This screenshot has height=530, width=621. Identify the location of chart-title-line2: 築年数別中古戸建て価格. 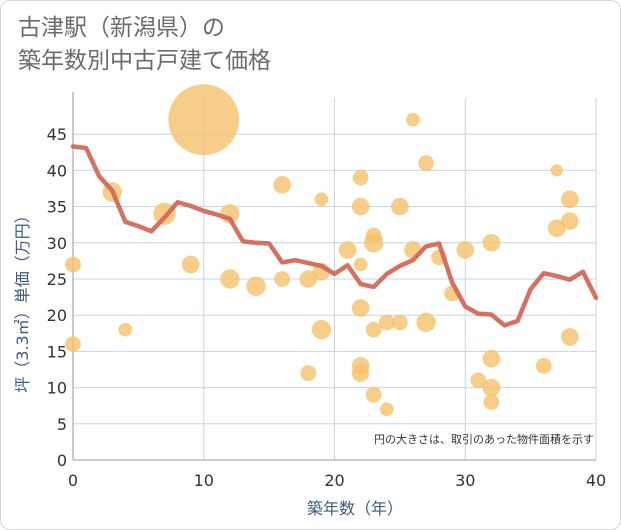
(144, 61).